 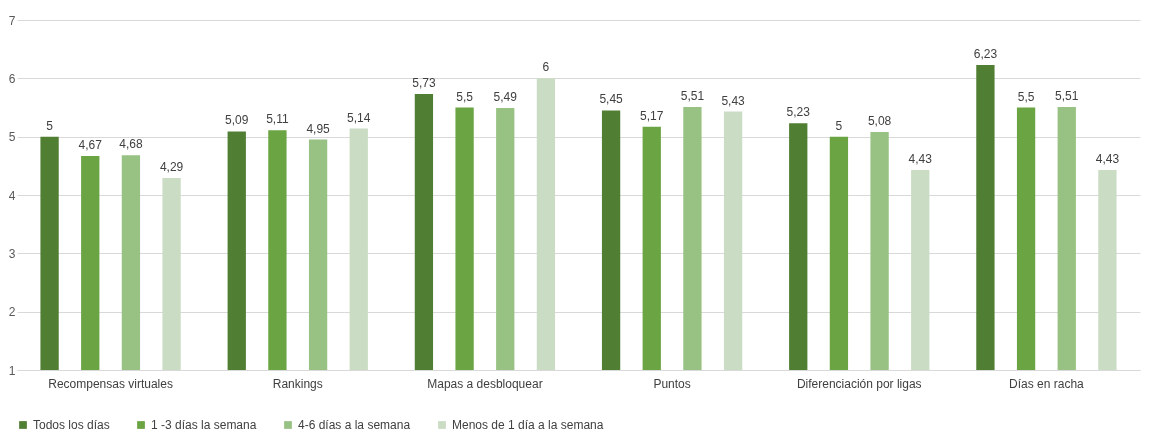 What do you see at coordinates (12, 137) in the screenshot?
I see `y-tick-label: 5` at bounding box center [12, 137].